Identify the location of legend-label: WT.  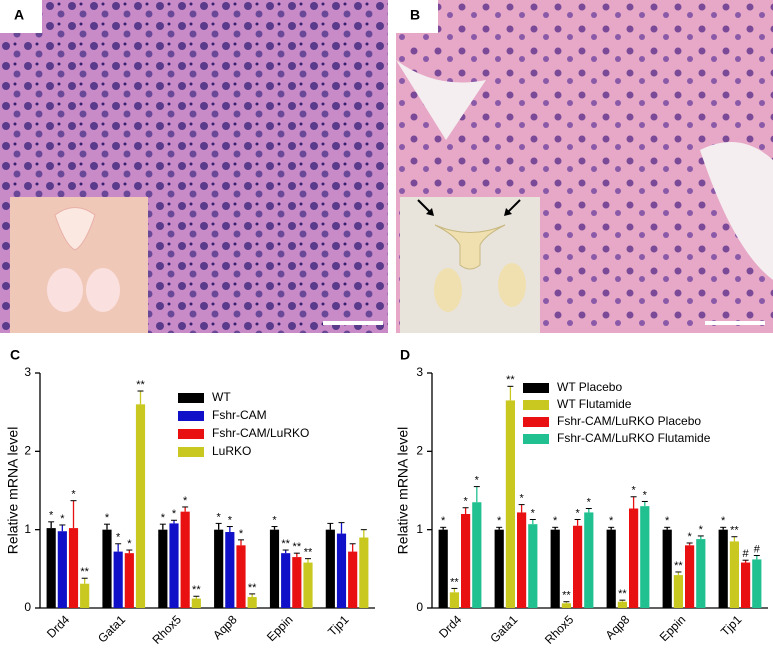
(221, 397).